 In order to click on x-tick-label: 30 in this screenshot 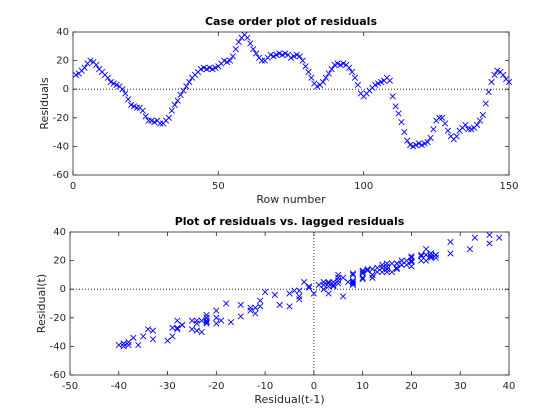, I will do `click(460, 386)`.